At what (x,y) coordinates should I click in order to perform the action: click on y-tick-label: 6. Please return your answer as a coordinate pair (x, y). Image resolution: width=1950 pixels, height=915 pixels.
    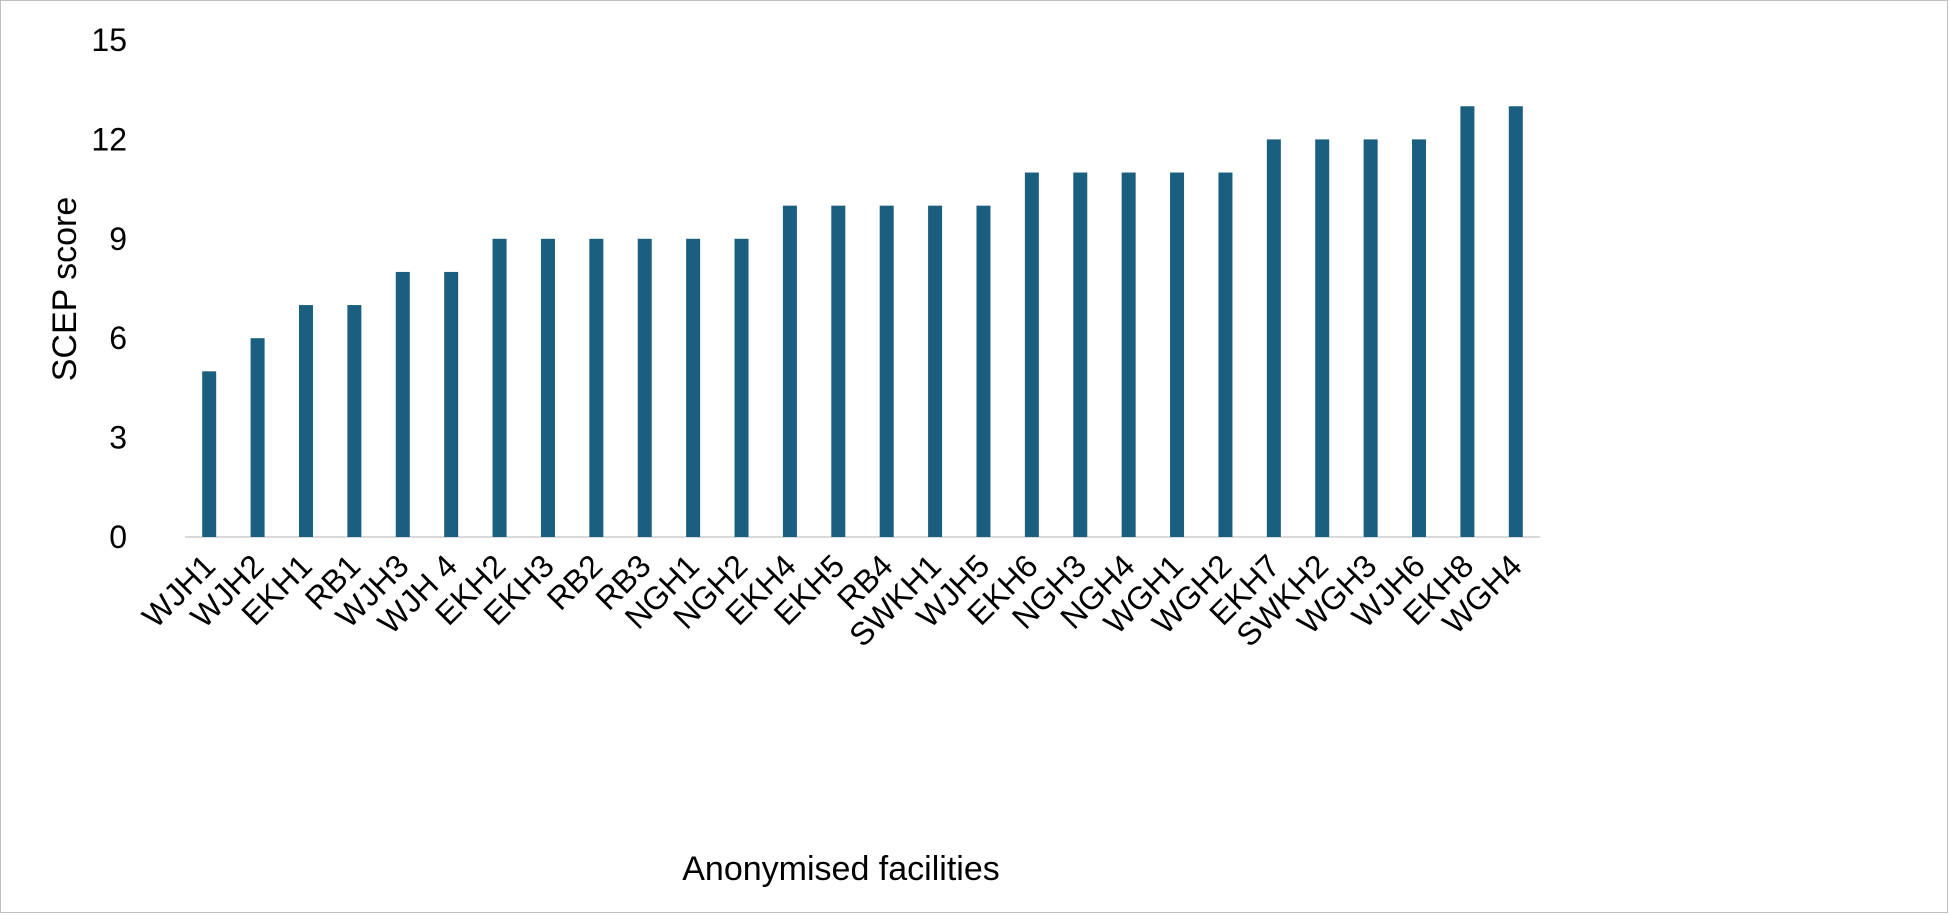
    Looking at the image, I should click on (118, 338).